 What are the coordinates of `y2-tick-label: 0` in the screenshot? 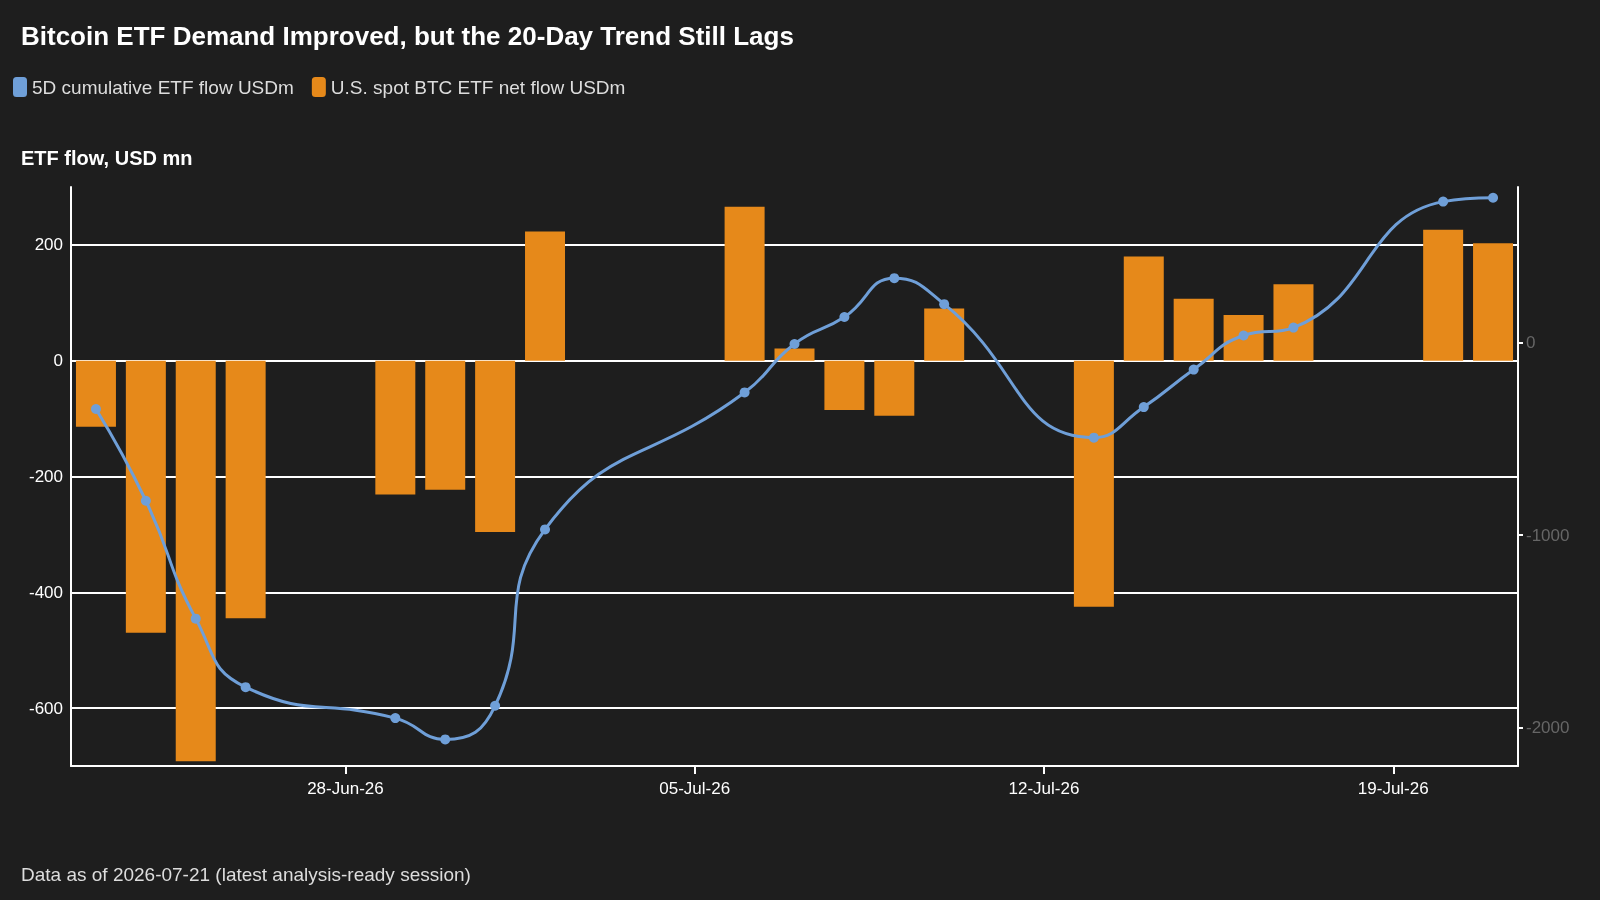 It's located at (1531, 343).